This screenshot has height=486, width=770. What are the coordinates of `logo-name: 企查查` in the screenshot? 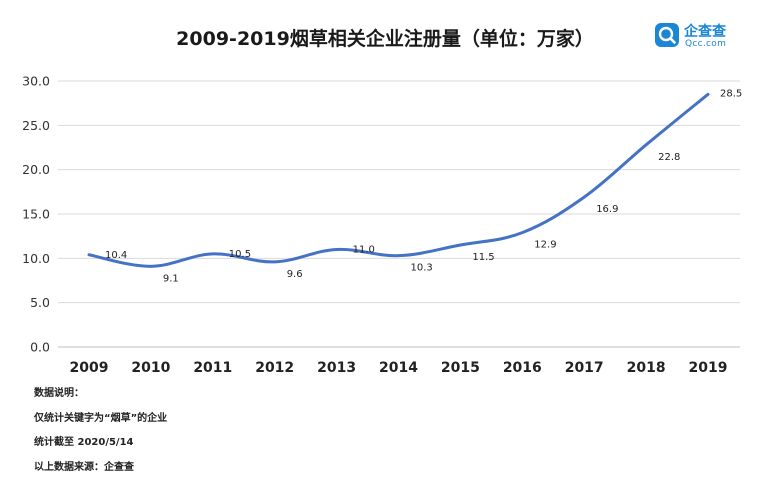 It's located at (705, 32).